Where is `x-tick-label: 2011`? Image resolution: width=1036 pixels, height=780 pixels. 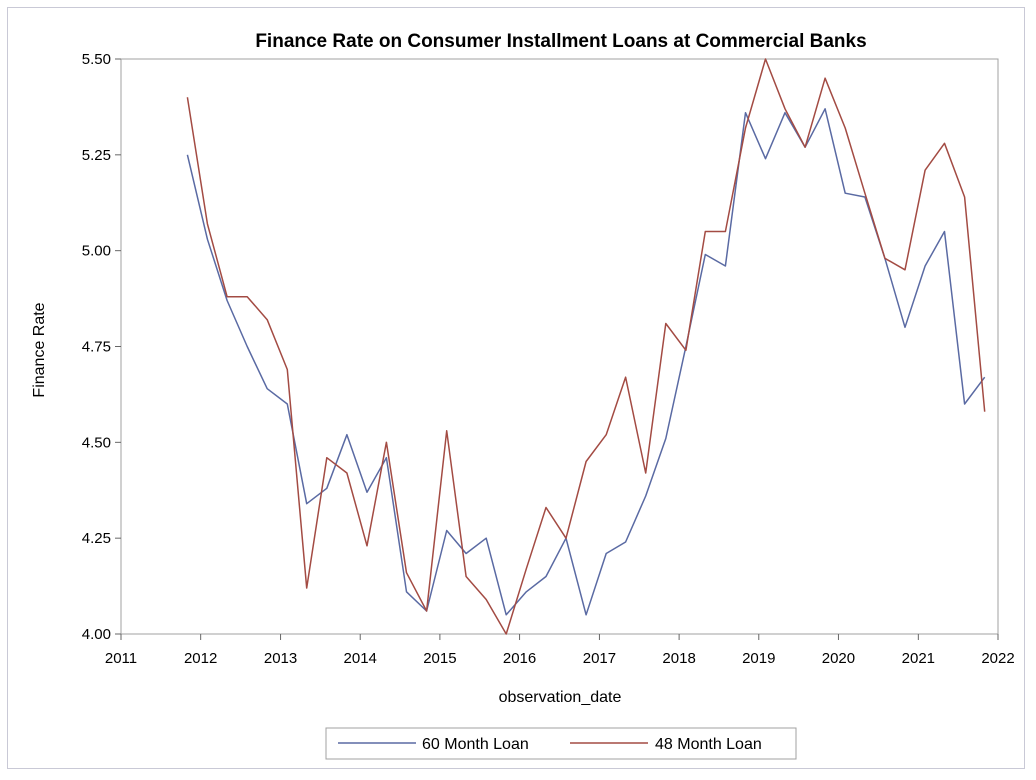 x-tick-label: 2011 is located at coordinates (121, 658).